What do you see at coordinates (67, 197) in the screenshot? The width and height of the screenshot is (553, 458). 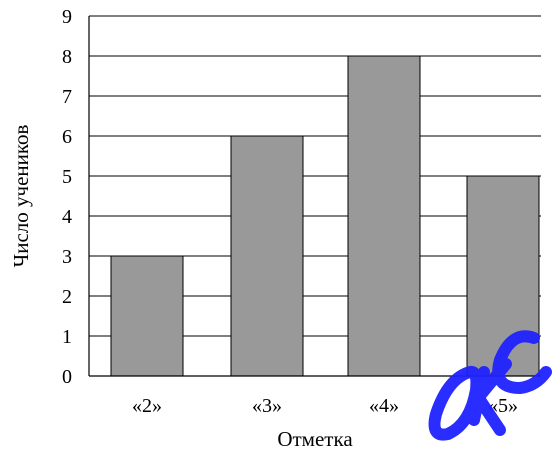 I see `y-tick-labels: 0 1 2 3 4 5 6 7 8 9` at bounding box center [67, 197].